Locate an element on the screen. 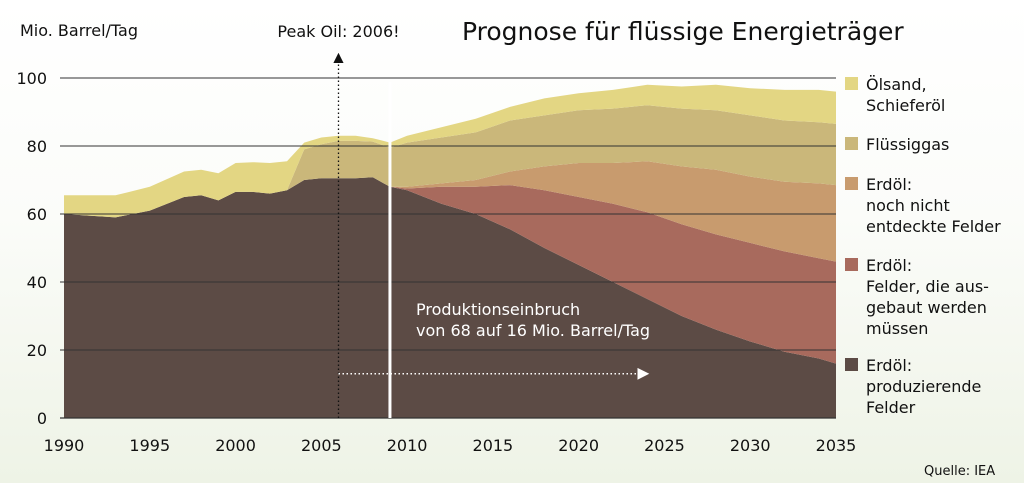  source-label: Quelle: IEA is located at coordinates (959, 471).